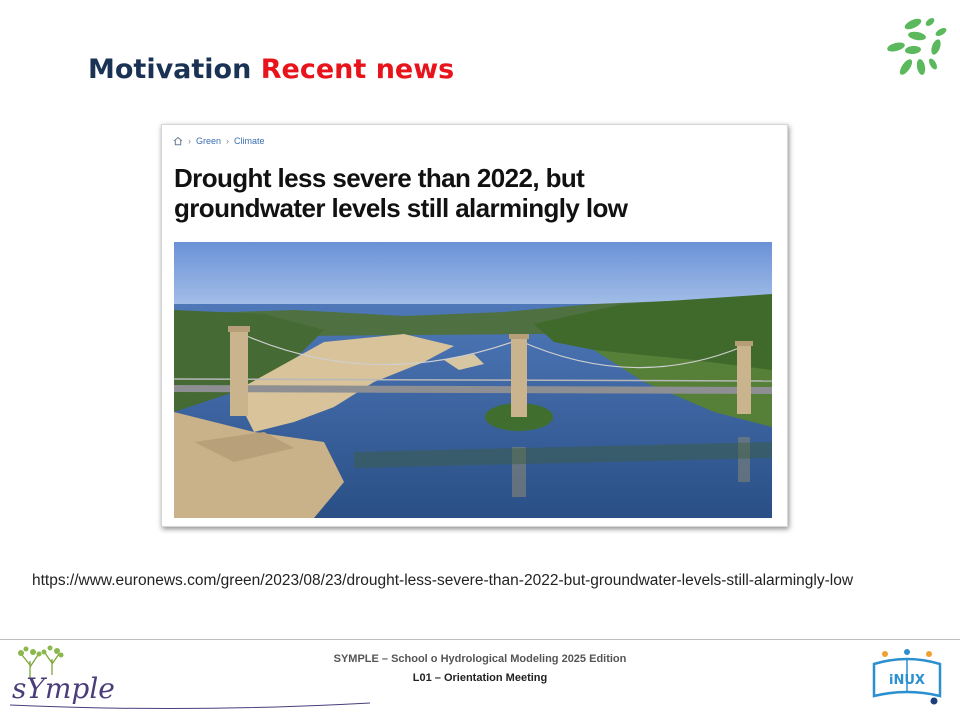  I want to click on symple-logo: sYmple, so click(190, 677).